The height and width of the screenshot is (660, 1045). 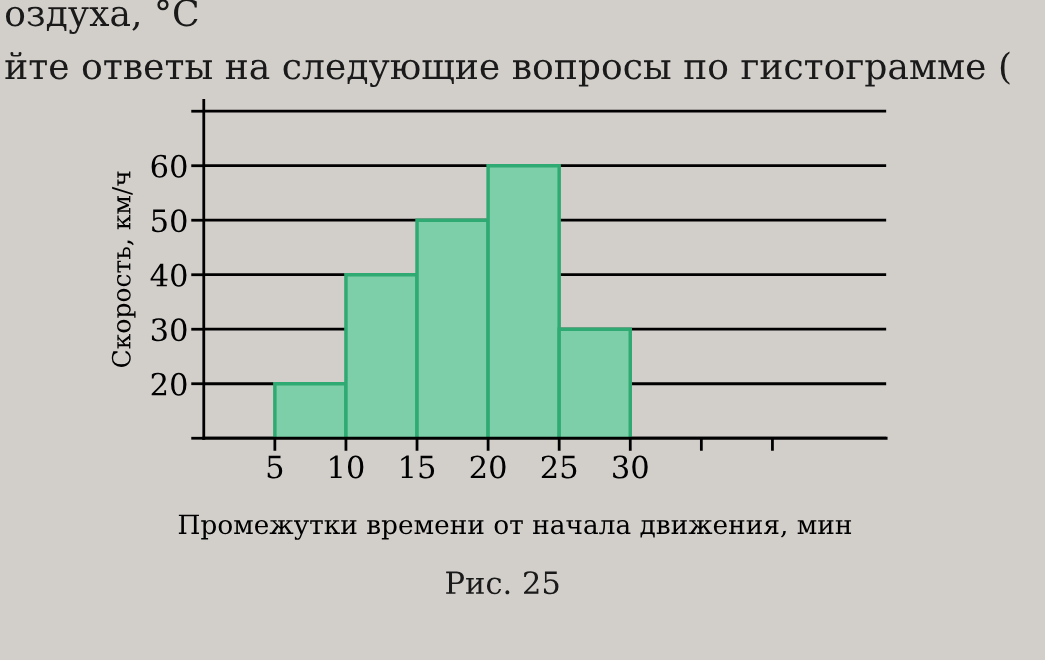 I want to click on y-tick-label: 40, so click(x=168, y=275).